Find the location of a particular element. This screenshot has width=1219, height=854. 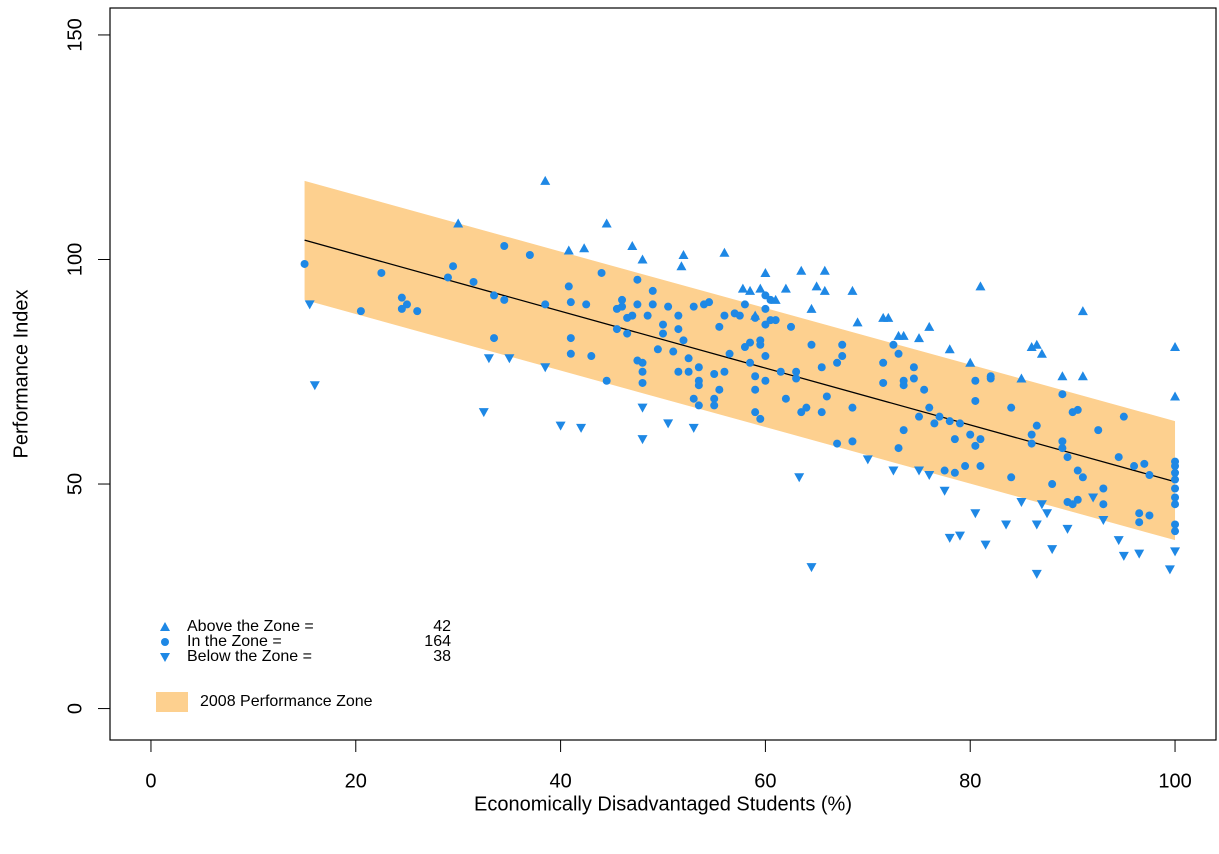

legend-label: In the Zone = is located at coordinates (234, 641).